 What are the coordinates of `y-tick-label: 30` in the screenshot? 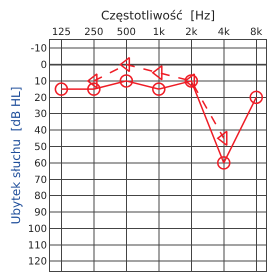 It's located at (40, 114).